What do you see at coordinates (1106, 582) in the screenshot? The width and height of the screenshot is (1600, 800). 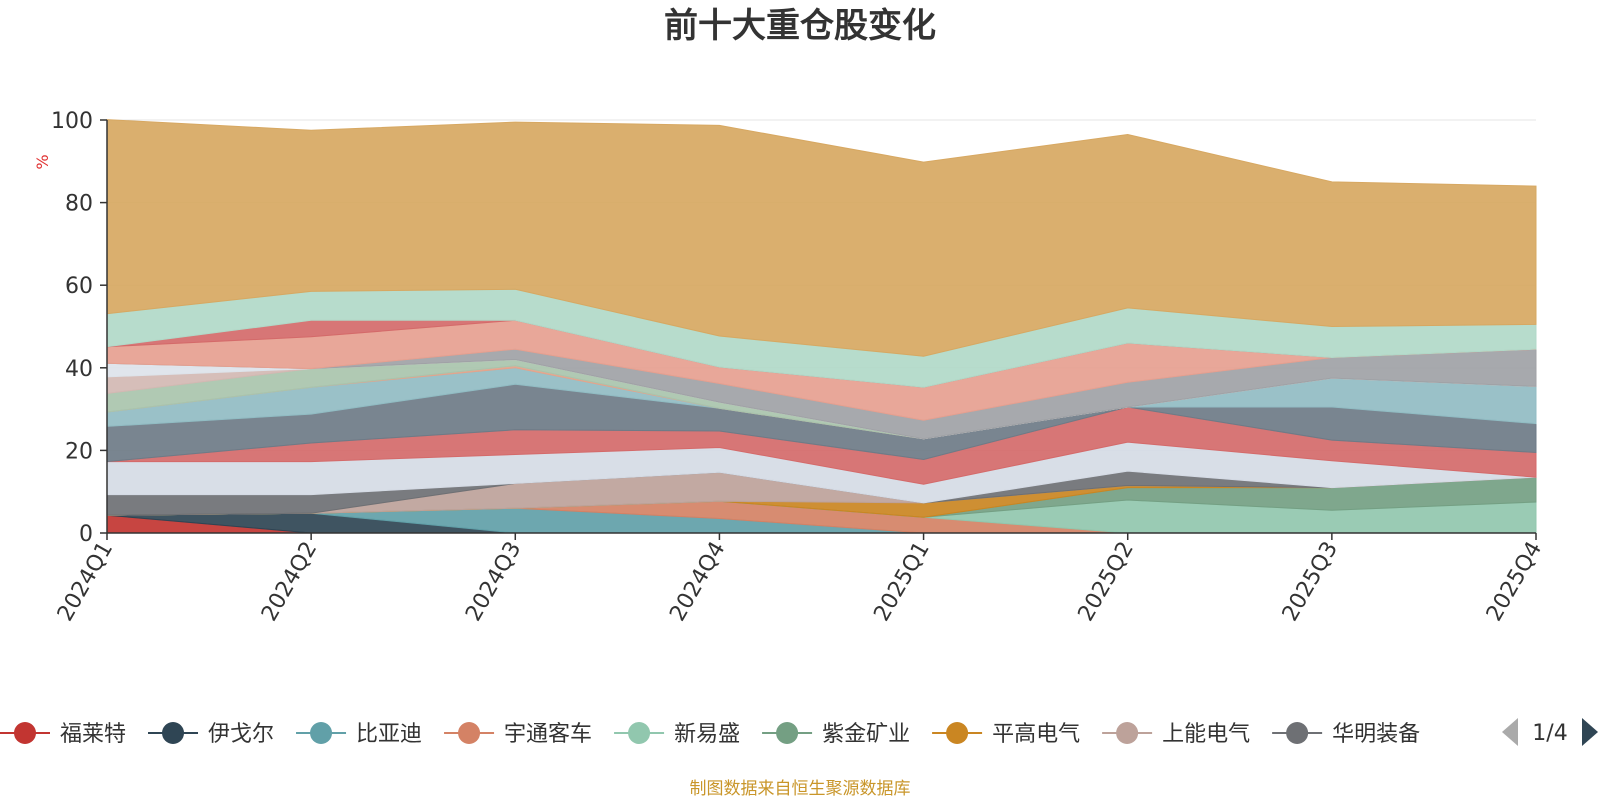 I see `x-tick-label: 2025Q2` at bounding box center [1106, 582].